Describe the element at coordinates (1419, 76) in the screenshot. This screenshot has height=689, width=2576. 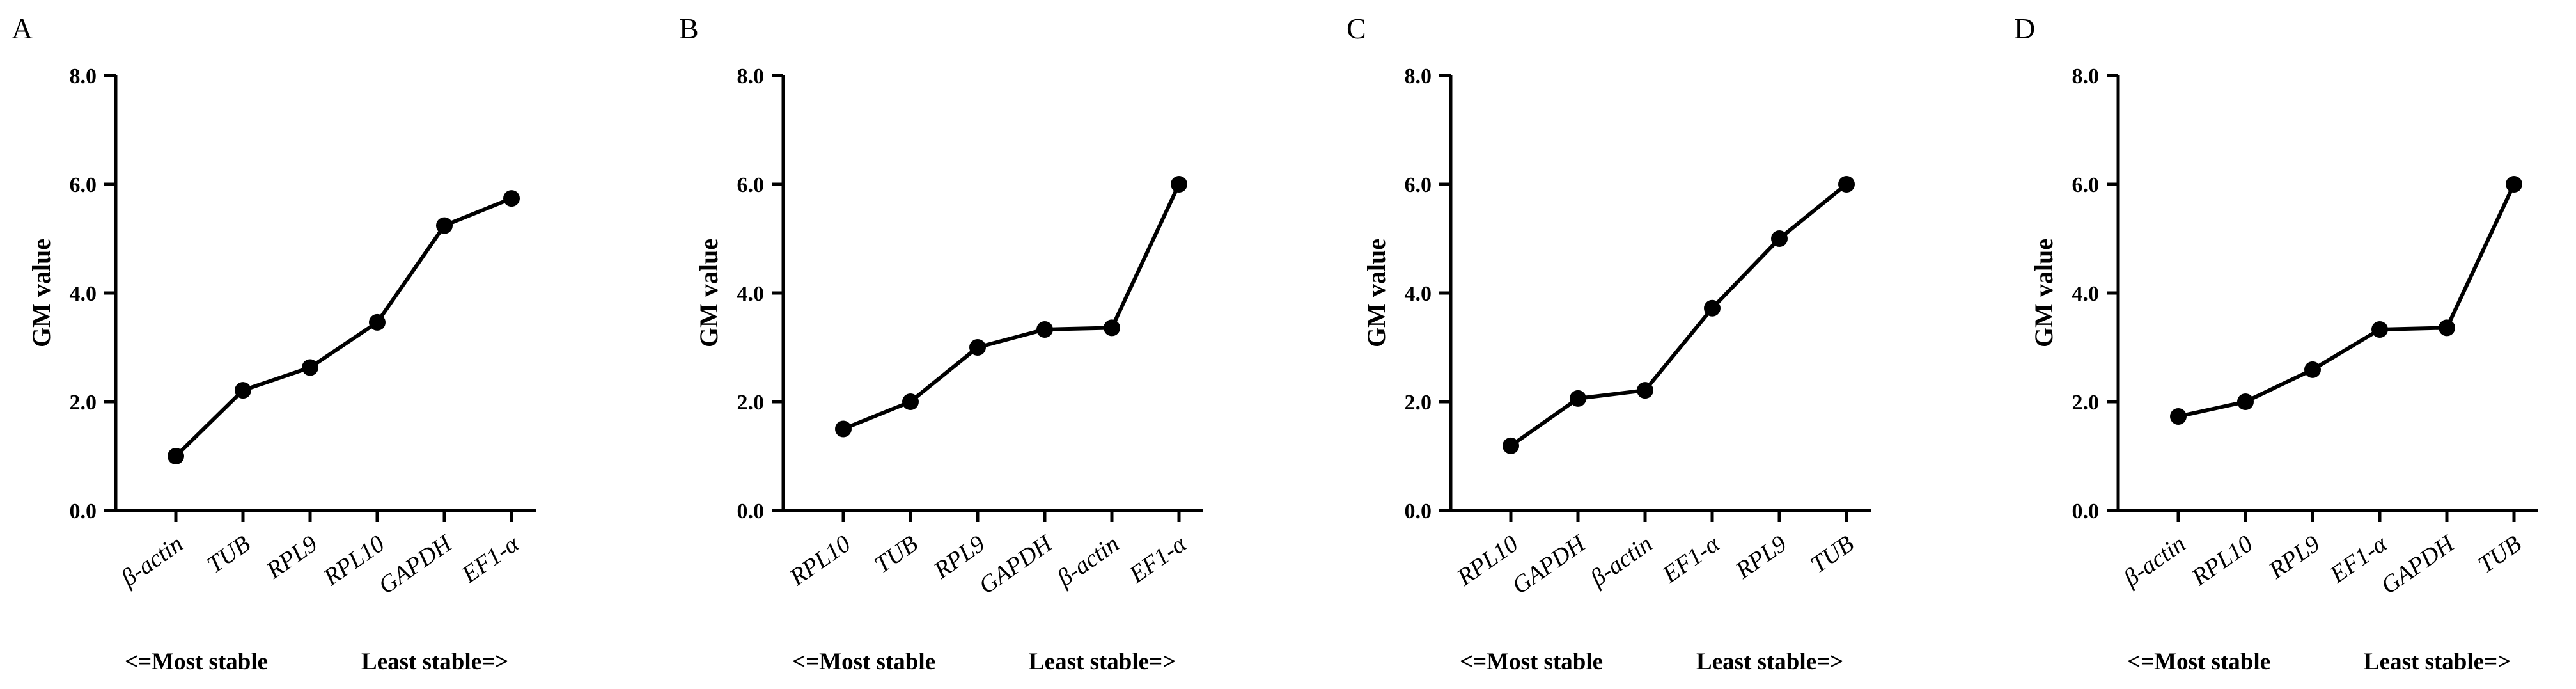
I see `panel-c-y-tick-label: 8.0` at that location.